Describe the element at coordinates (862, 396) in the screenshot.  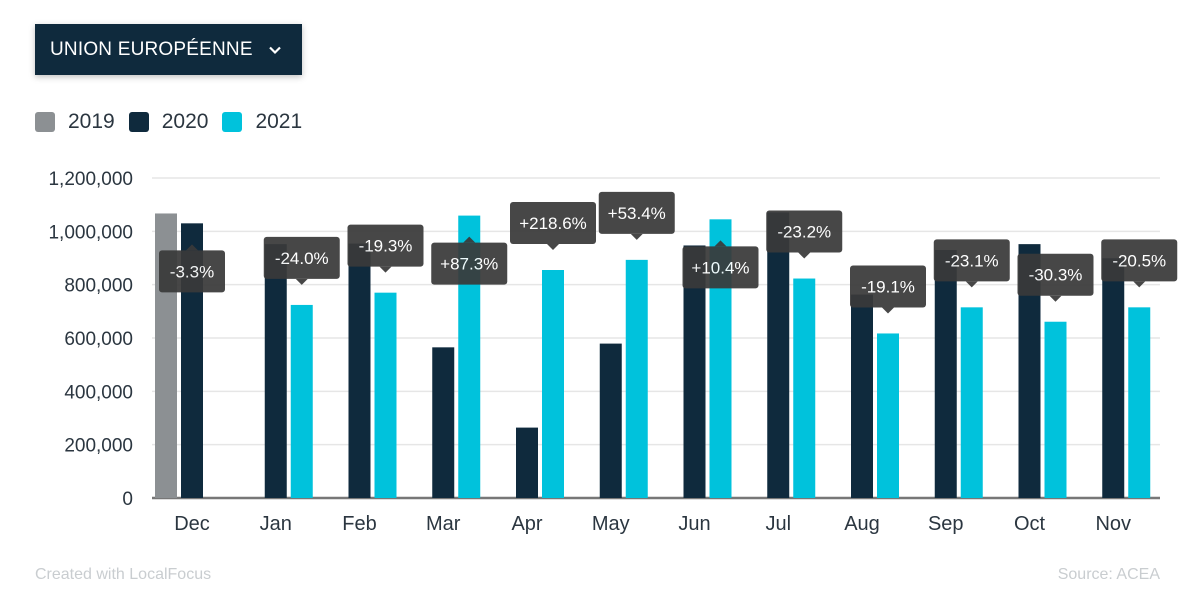
I see `bar-2020-aug` at that location.